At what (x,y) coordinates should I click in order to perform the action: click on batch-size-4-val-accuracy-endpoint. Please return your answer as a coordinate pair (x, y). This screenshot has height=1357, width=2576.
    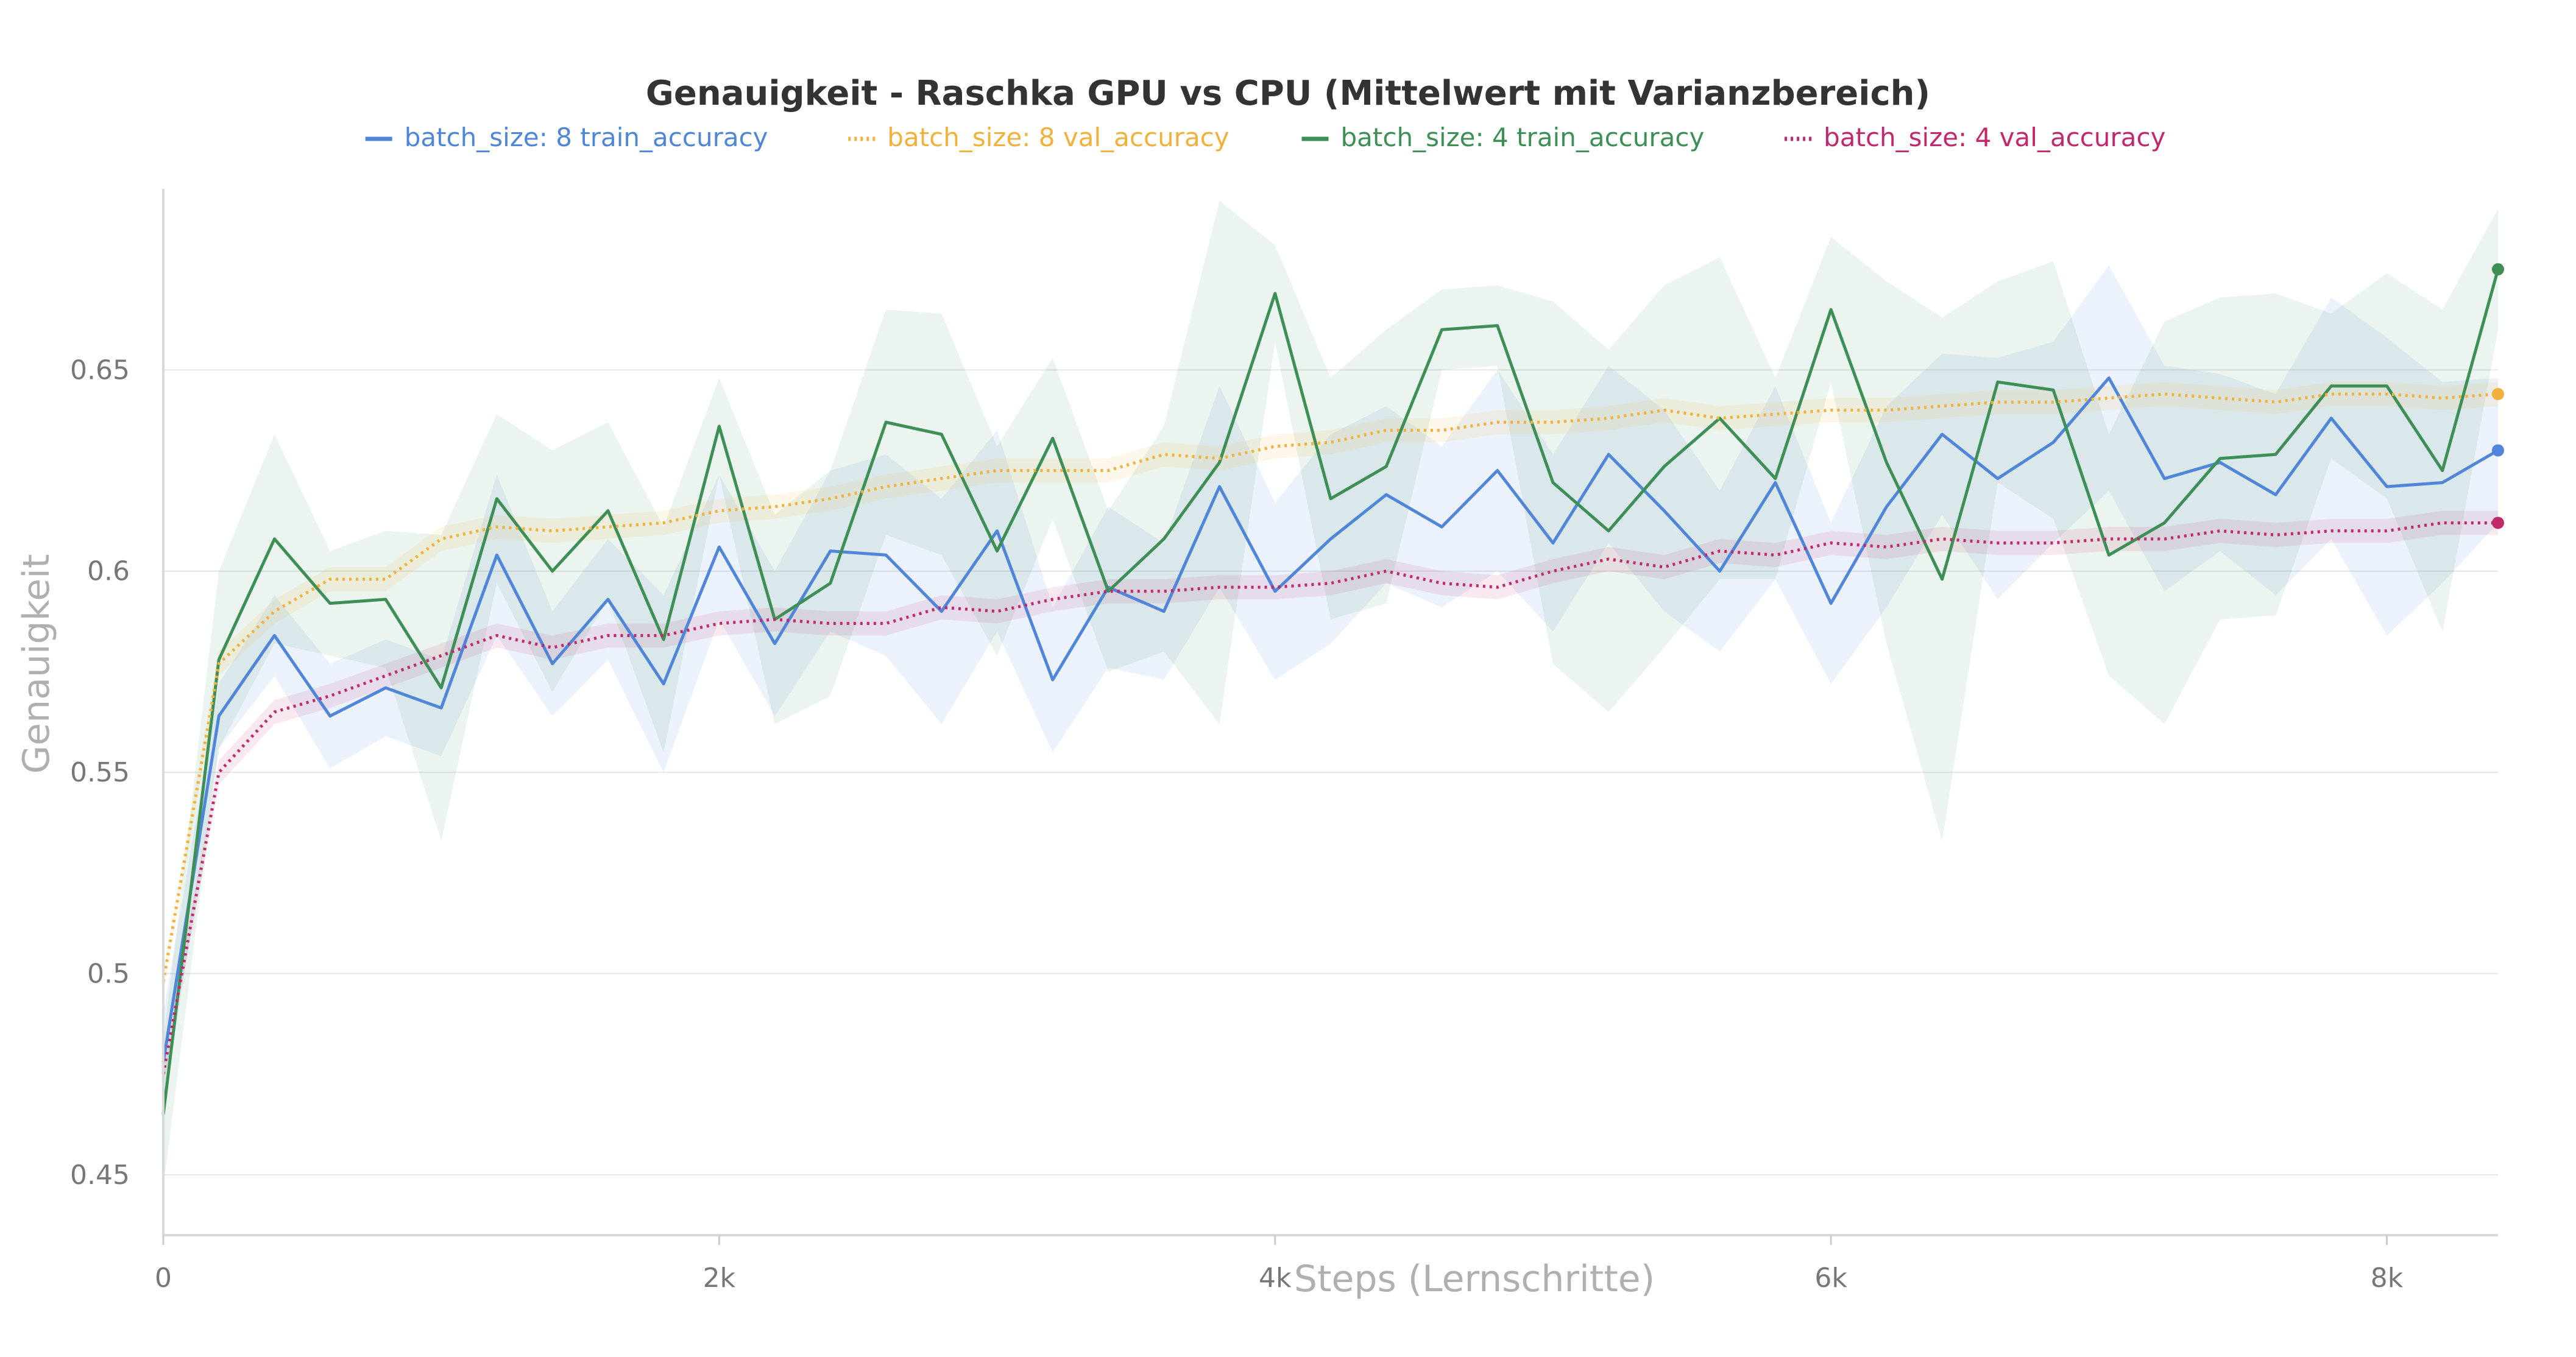
    Looking at the image, I should click on (2498, 522).